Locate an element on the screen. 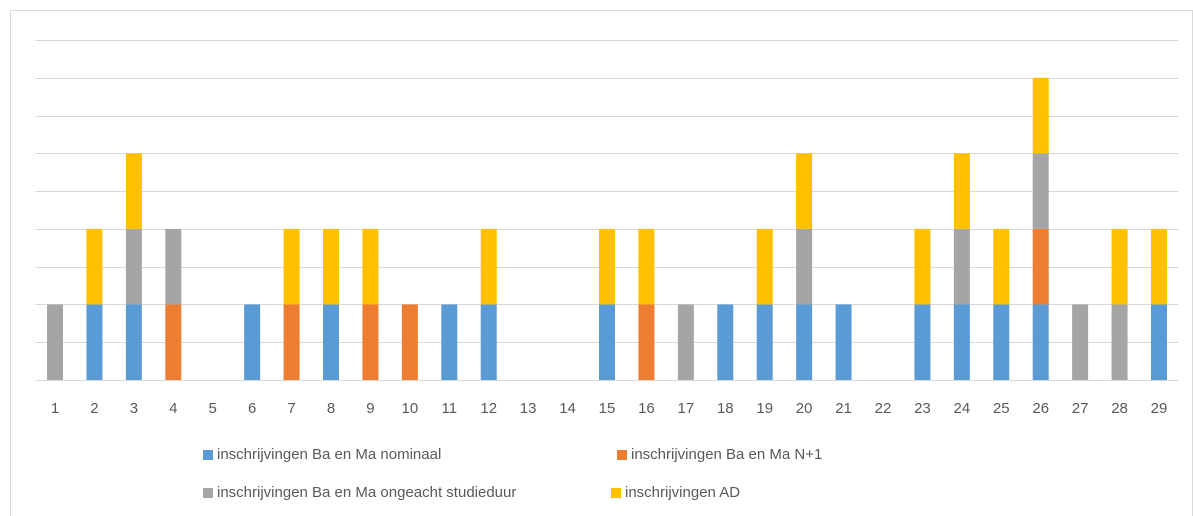 The height and width of the screenshot is (516, 1193). x-tick-label: 8 is located at coordinates (331, 408).